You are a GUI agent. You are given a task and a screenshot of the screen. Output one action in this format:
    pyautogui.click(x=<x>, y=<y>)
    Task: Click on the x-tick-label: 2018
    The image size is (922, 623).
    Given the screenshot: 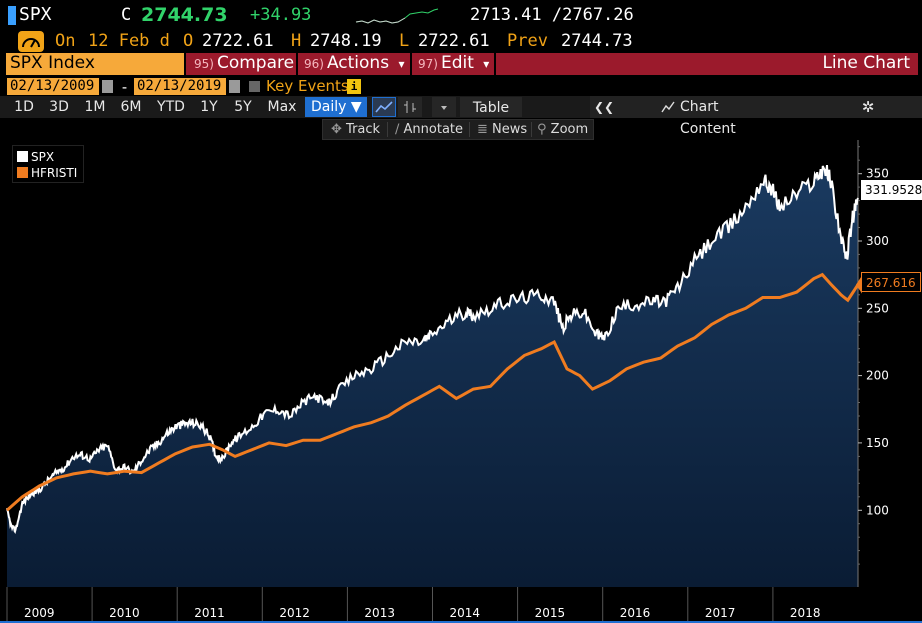 What is the action you would take?
    pyautogui.click(x=805, y=613)
    